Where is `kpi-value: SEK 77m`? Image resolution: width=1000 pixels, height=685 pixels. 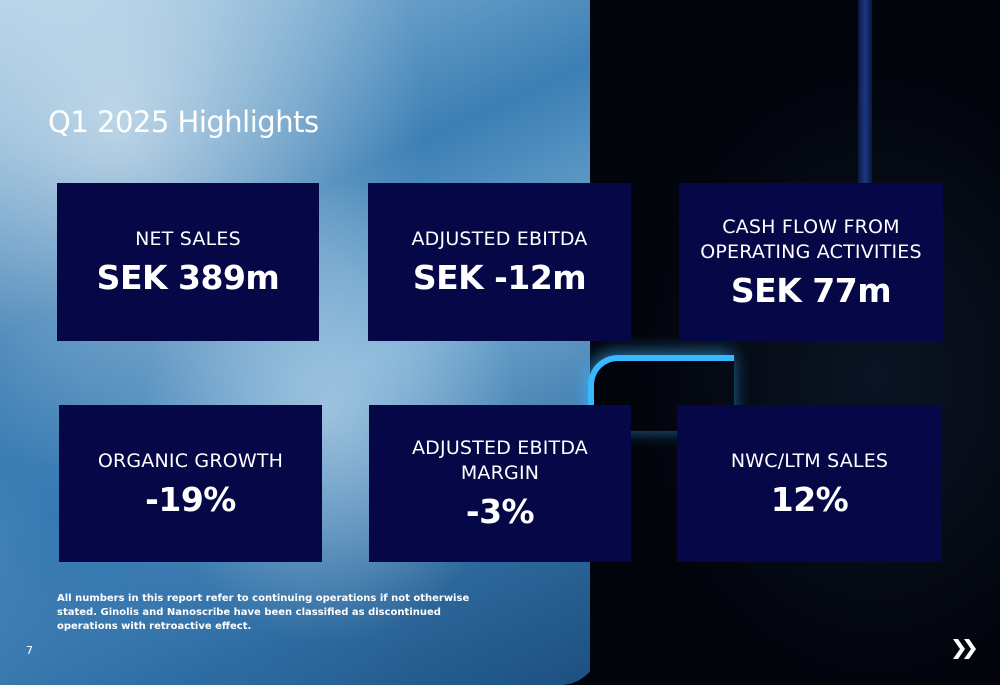 kpi-value: SEK 77m is located at coordinates (811, 290).